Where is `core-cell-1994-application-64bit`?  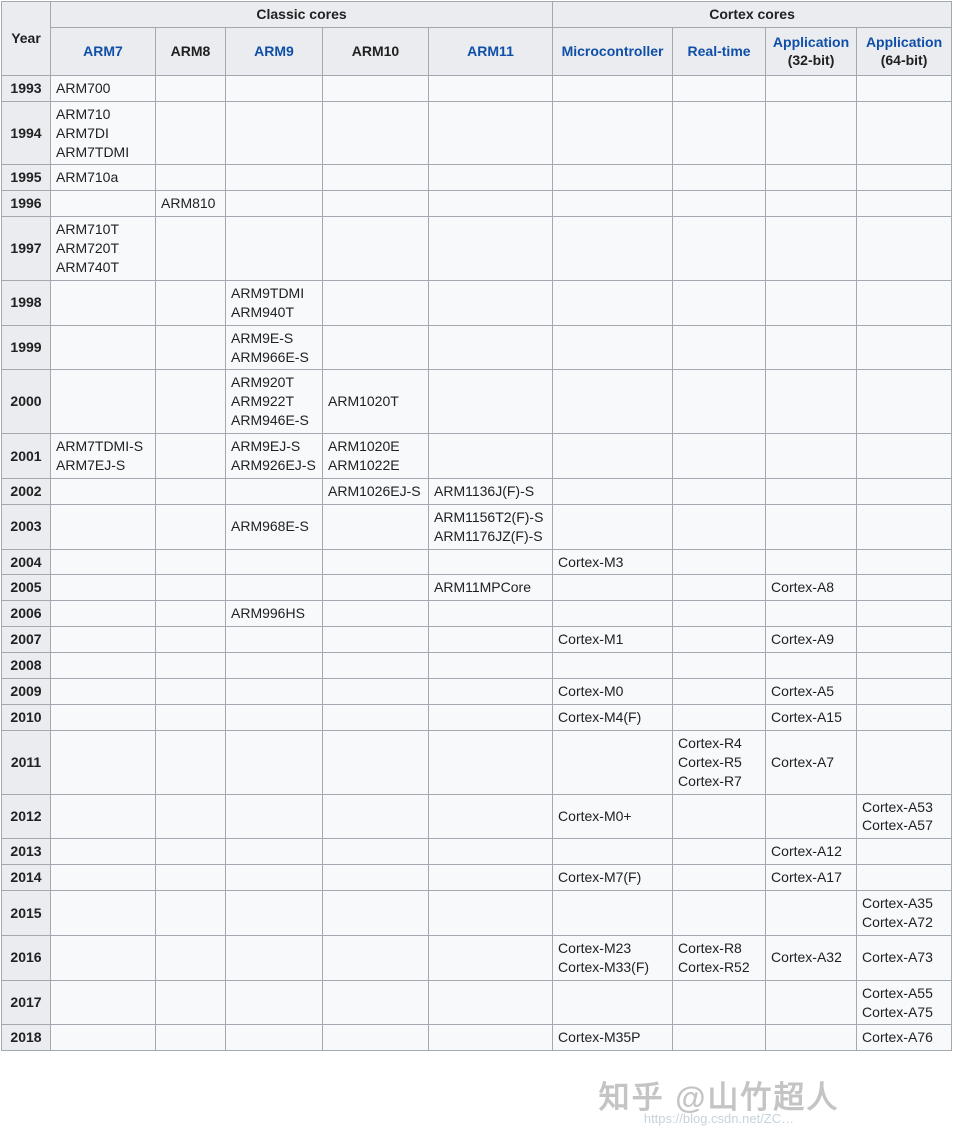
core-cell-1994-application-64bit is located at coordinates (904, 133).